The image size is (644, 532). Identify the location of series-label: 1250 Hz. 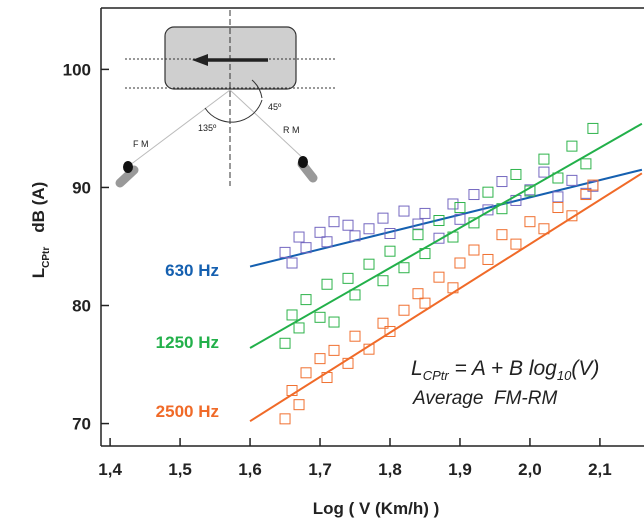
(187, 342).